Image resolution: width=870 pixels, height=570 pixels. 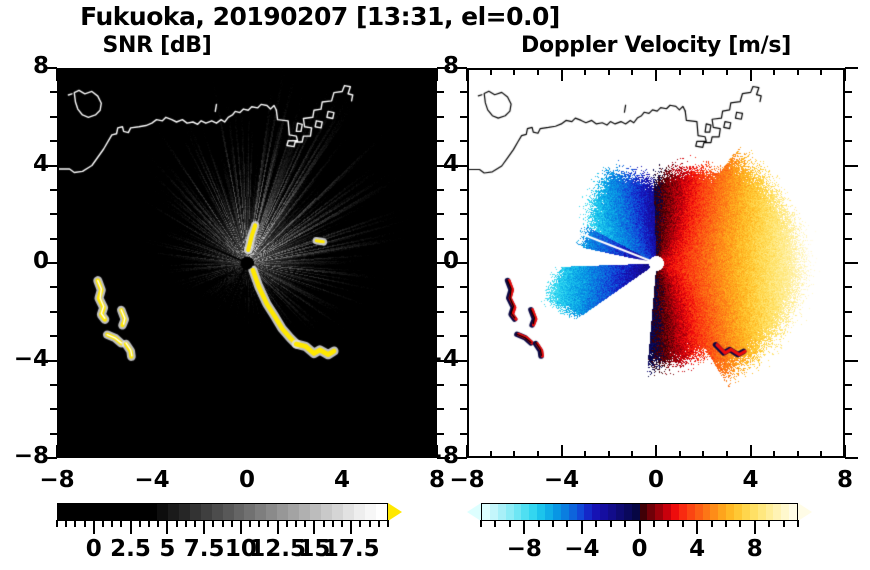 I want to click on x-axis-label: −4, so click(x=152, y=480).